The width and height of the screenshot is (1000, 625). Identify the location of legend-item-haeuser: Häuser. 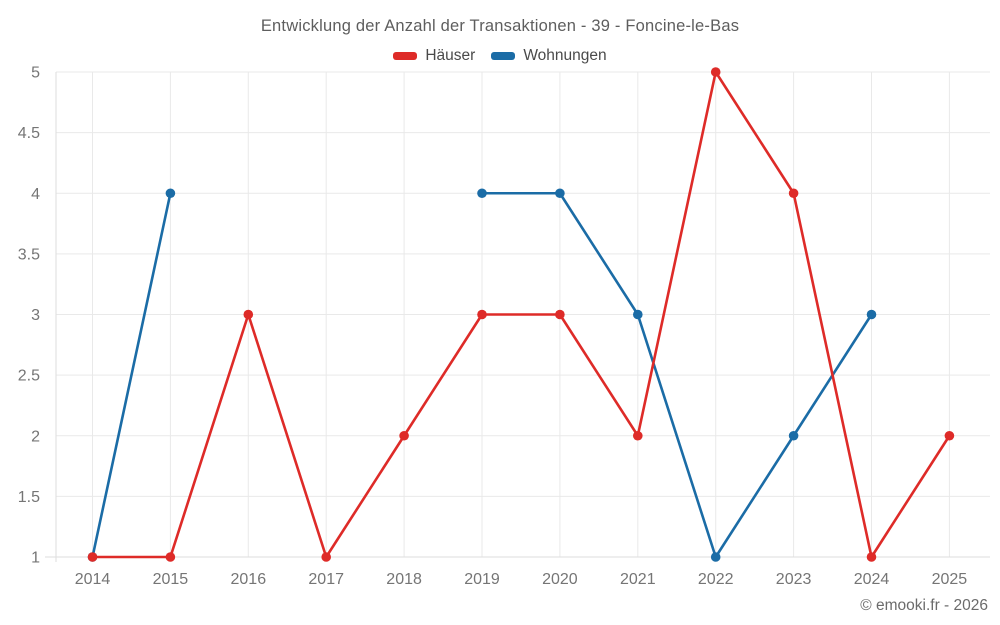
(434, 56).